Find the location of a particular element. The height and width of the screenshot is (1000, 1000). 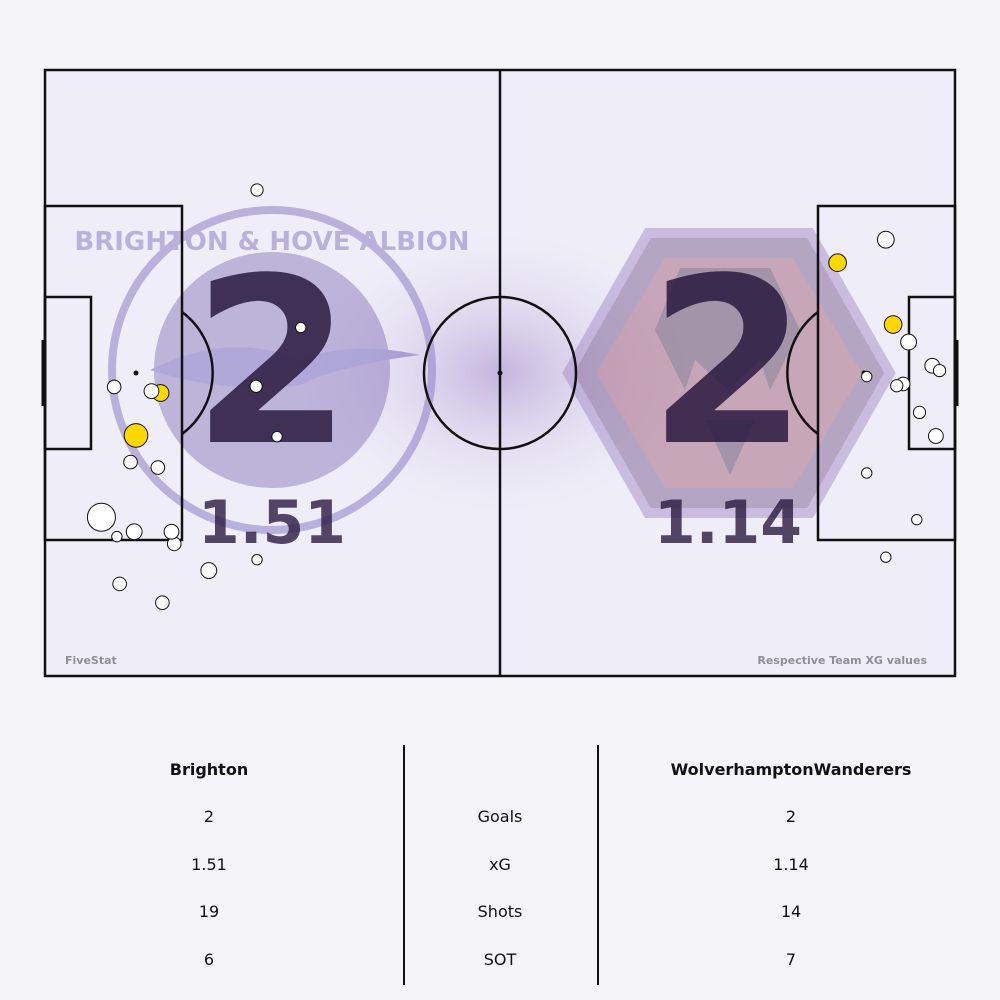

stats-divider-left is located at coordinates (404, 865).